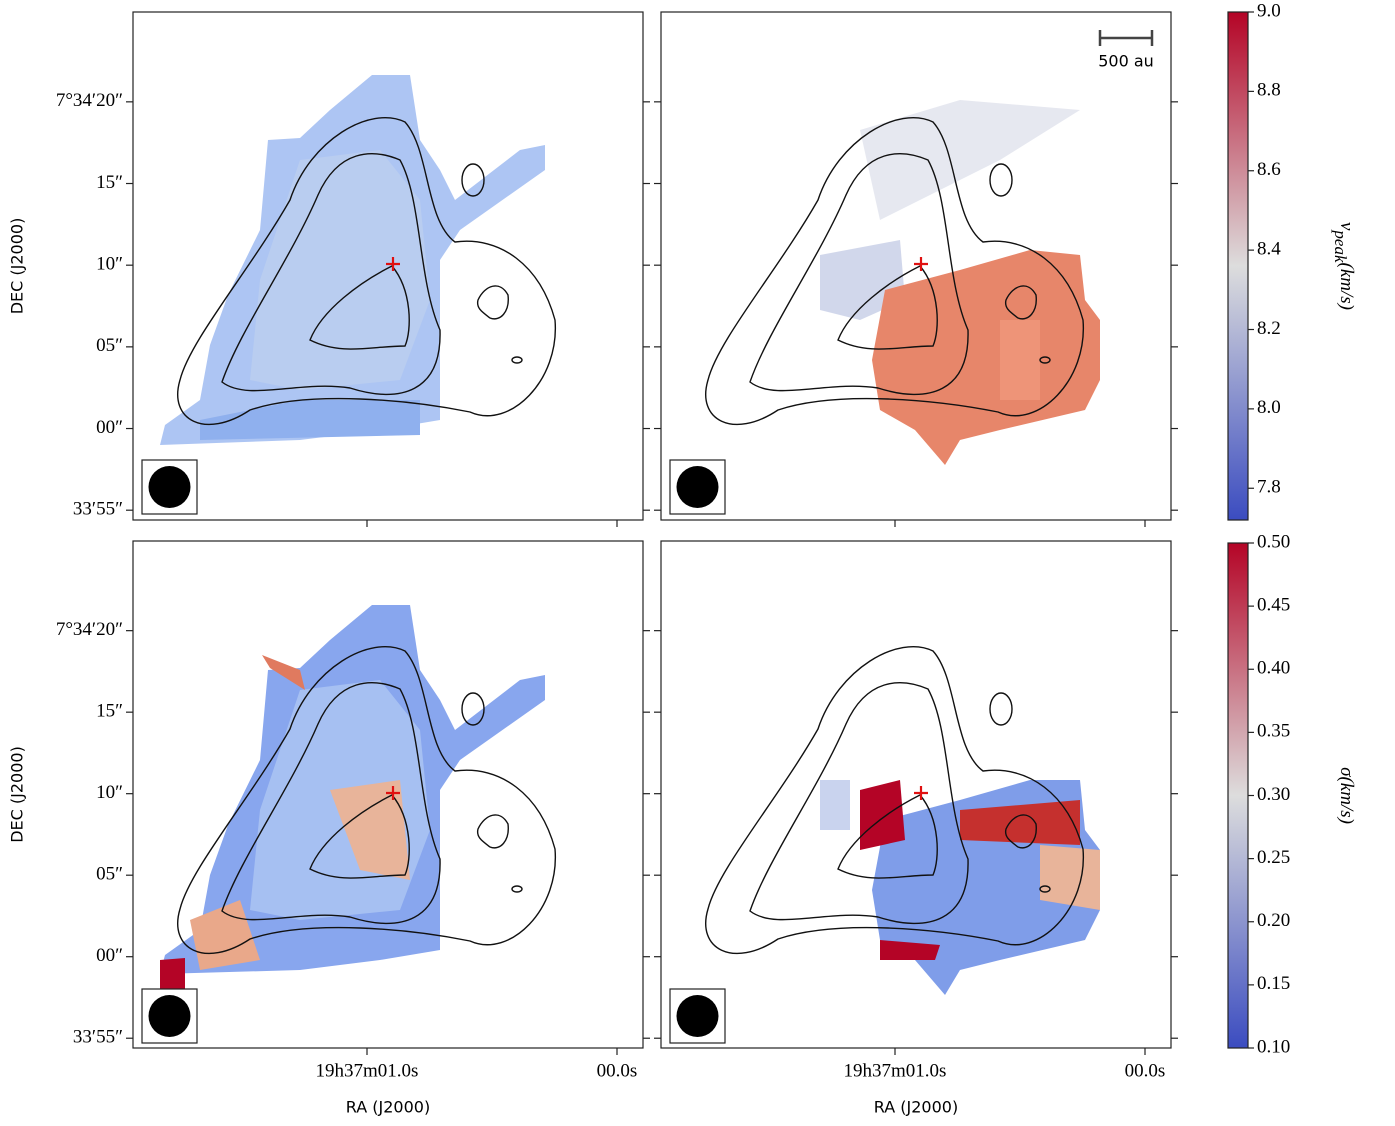 The height and width of the screenshot is (1126, 1395). What do you see at coordinates (1269, 90) in the screenshot?
I see `colorbar-tick-label: 8.8` at bounding box center [1269, 90].